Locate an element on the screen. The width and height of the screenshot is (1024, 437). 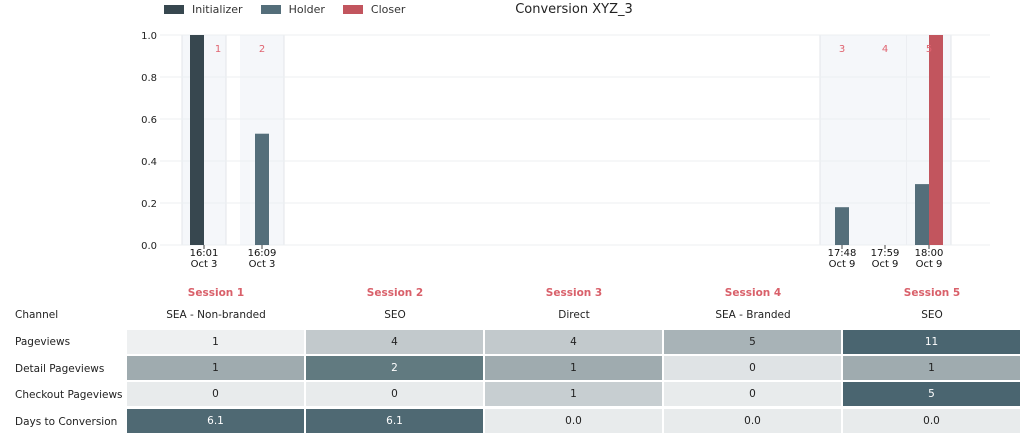
y-tick-label-0.2: 0.2 is located at coordinates (149, 204).